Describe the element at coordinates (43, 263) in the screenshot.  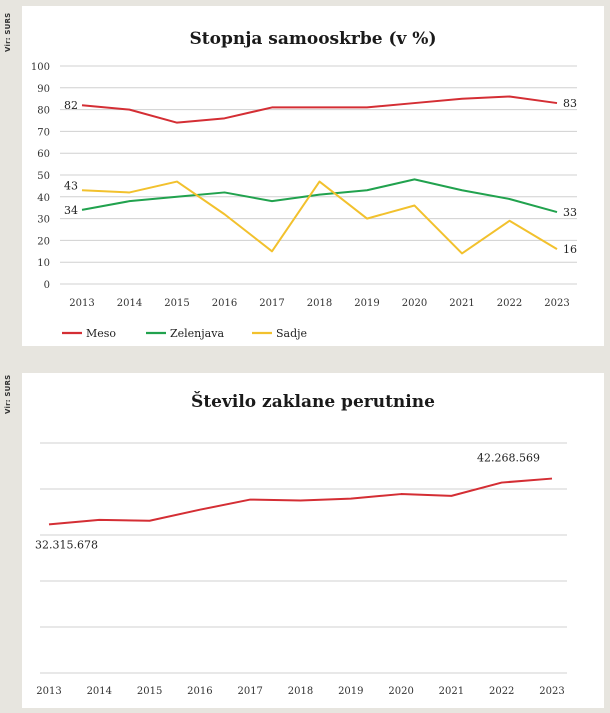
I see `y-tick-label: 10` at that location.